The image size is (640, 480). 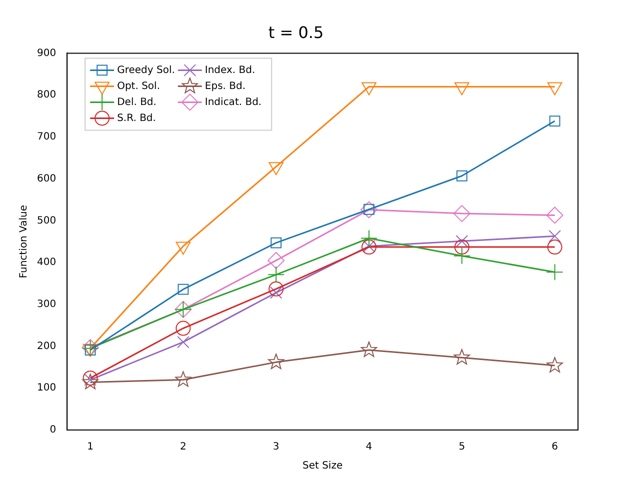 I want to click on y-tick-label: 0, so click(x=53, y=430).